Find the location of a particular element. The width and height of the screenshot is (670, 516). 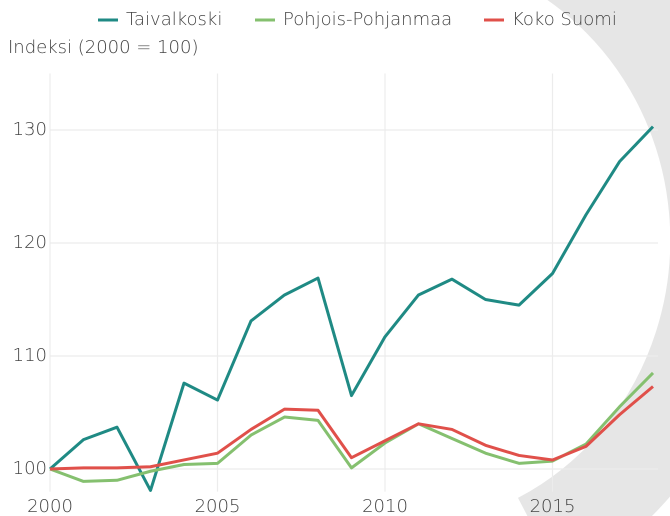

y-tick-label: 110 is located at coordinates (30, 355).